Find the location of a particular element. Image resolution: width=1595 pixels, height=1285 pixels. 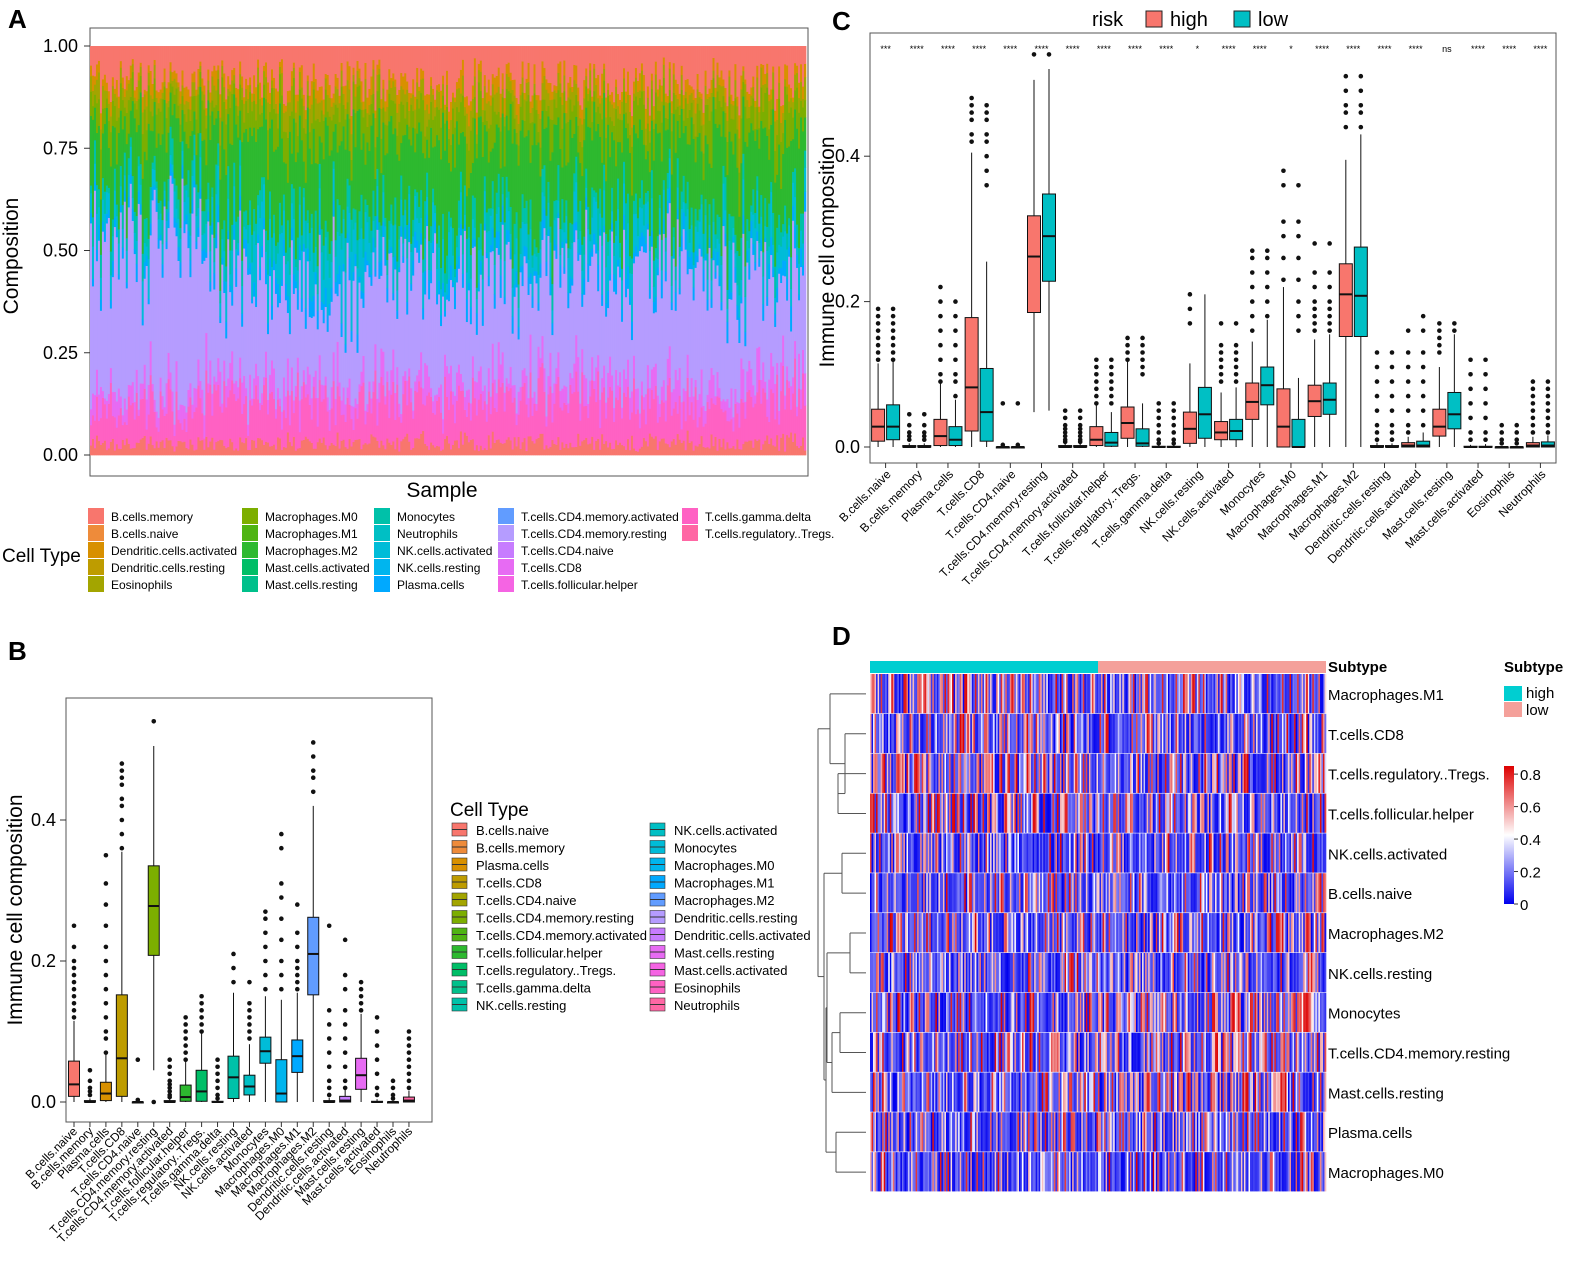

legend-label: Macrophages.M2 is located at coordinates (311, 551).